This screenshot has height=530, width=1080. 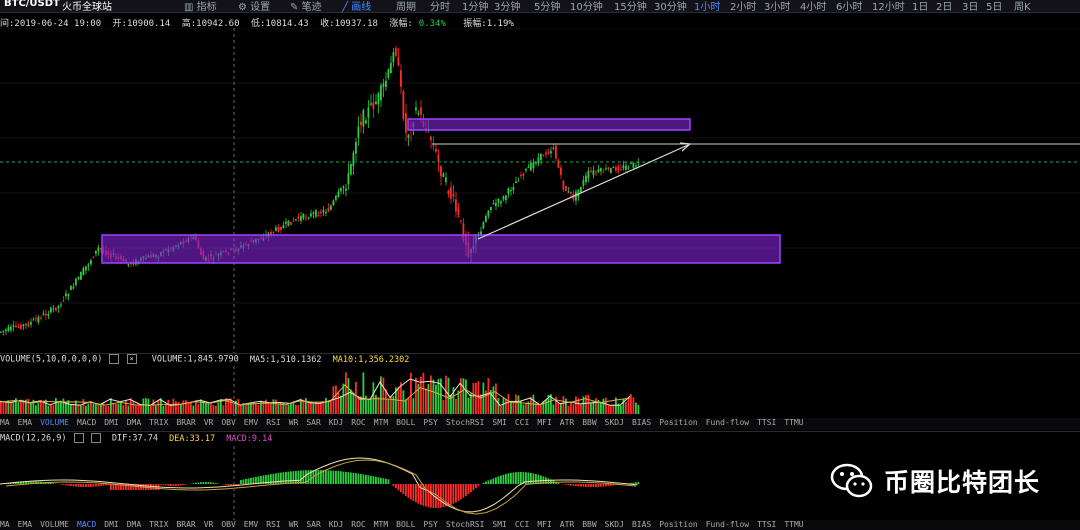 I want to click on timeframe-tab: 4小时, so click(x=813, y=7).